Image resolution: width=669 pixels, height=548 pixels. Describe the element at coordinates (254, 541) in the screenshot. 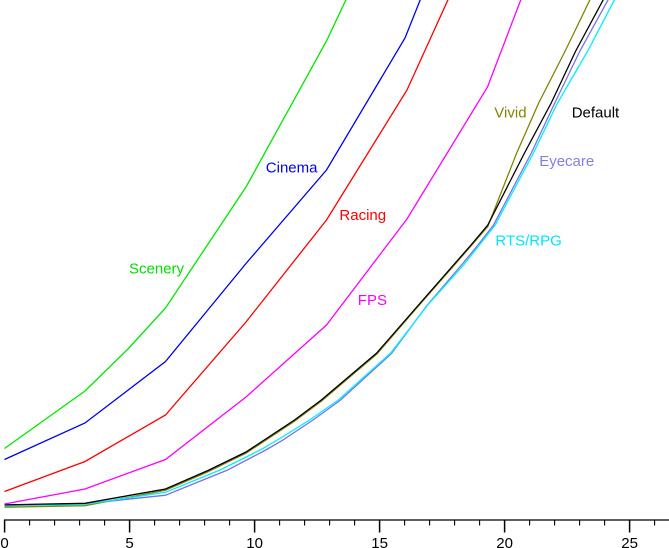

I see `svg-text: 10` at that location.